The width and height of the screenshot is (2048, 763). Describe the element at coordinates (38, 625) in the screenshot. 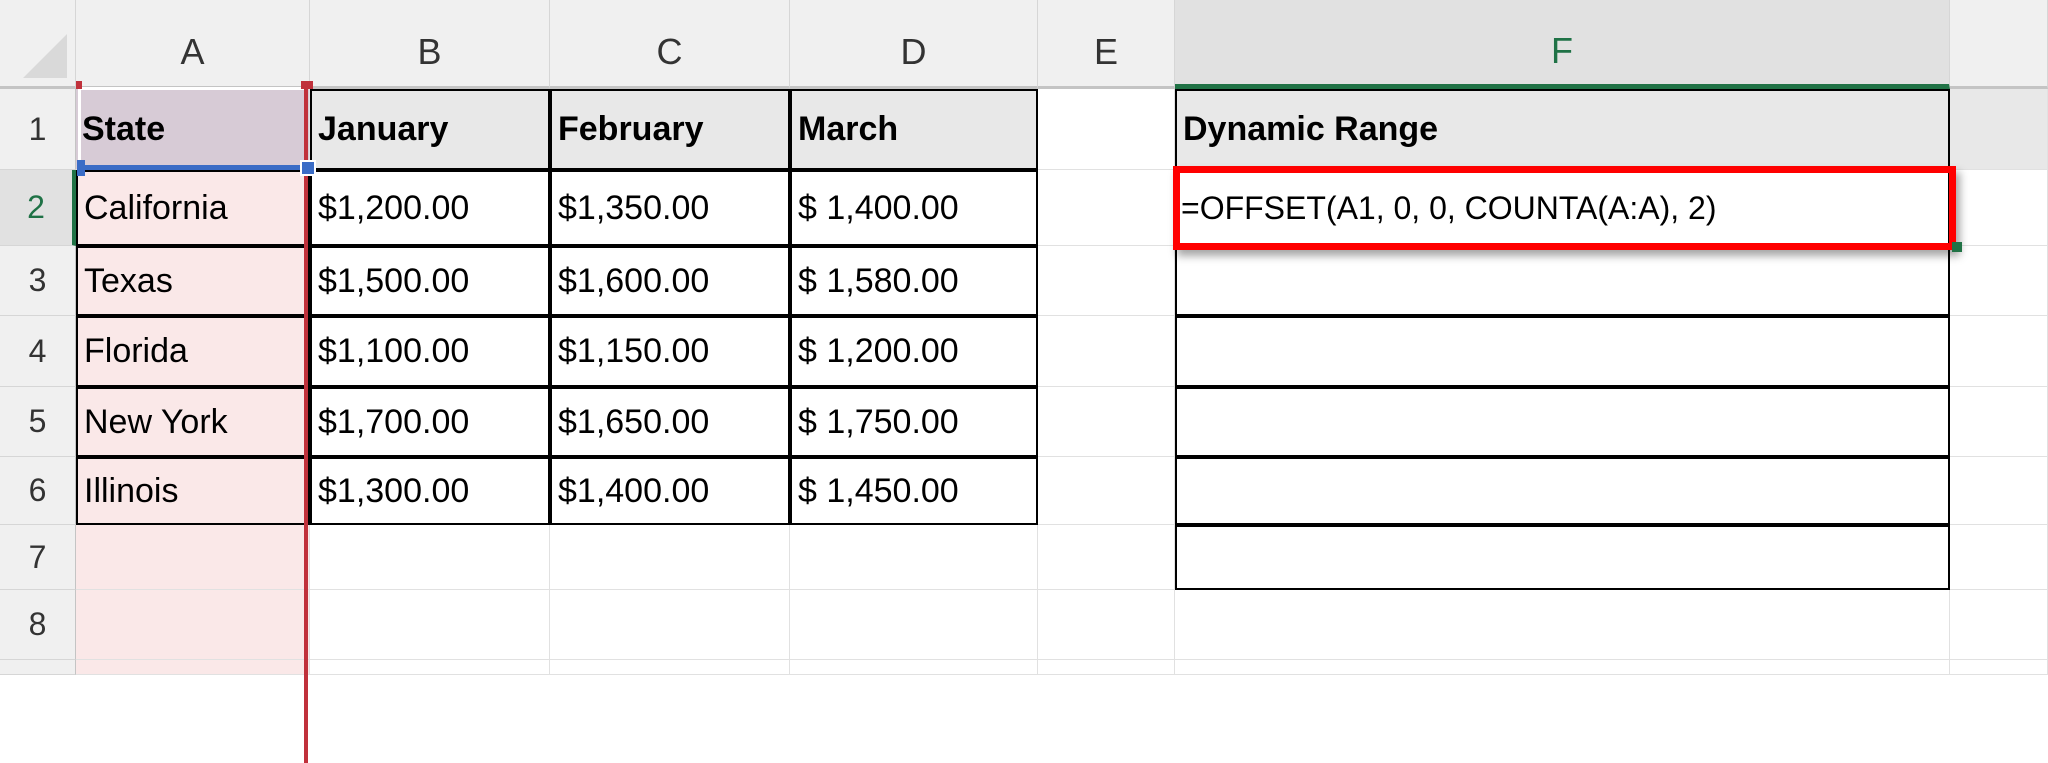

I see `row-header-8: 8` at that location.